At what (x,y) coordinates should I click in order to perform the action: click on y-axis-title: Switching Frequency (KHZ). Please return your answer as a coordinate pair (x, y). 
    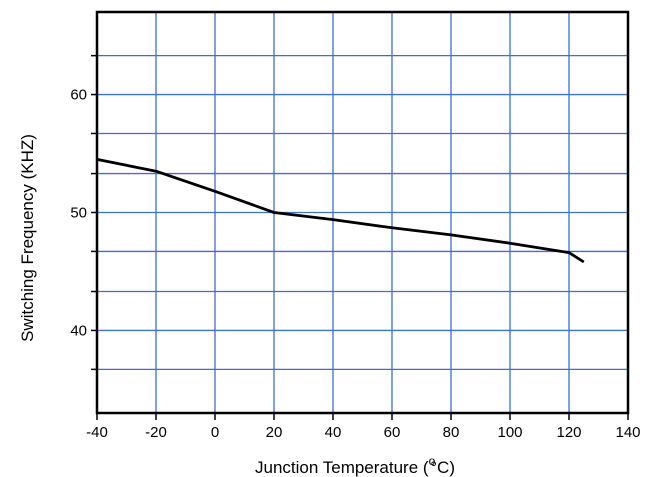
    Looking at the image, I should click on (27, 238).